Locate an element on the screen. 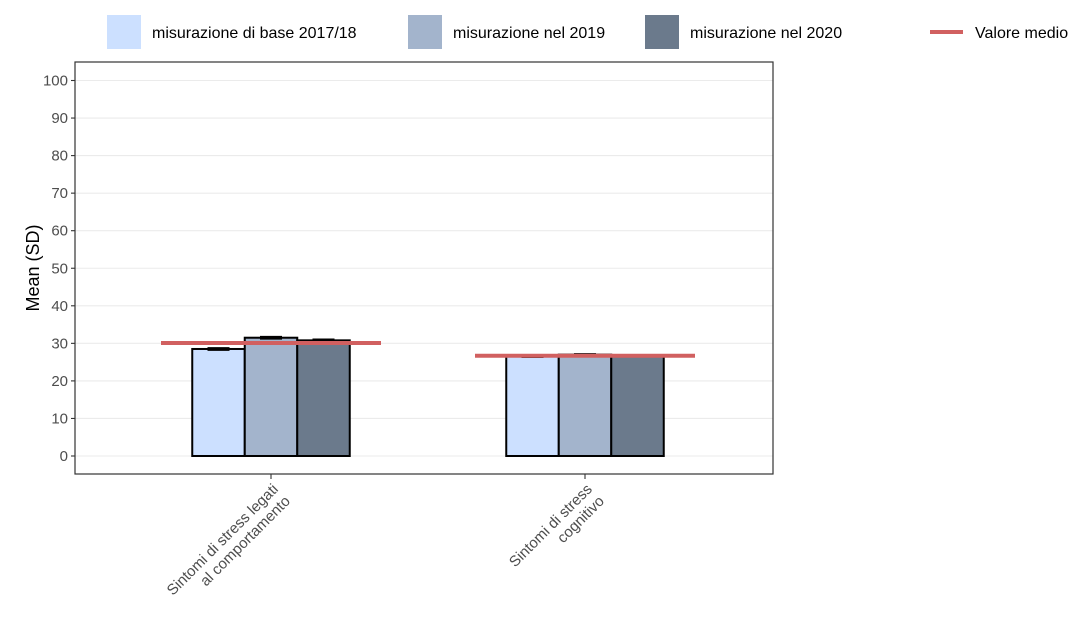 This screenshot has width=1085, height=623. legend-label: misurazione di base 2017/18 is located at coordinates (254, 33).